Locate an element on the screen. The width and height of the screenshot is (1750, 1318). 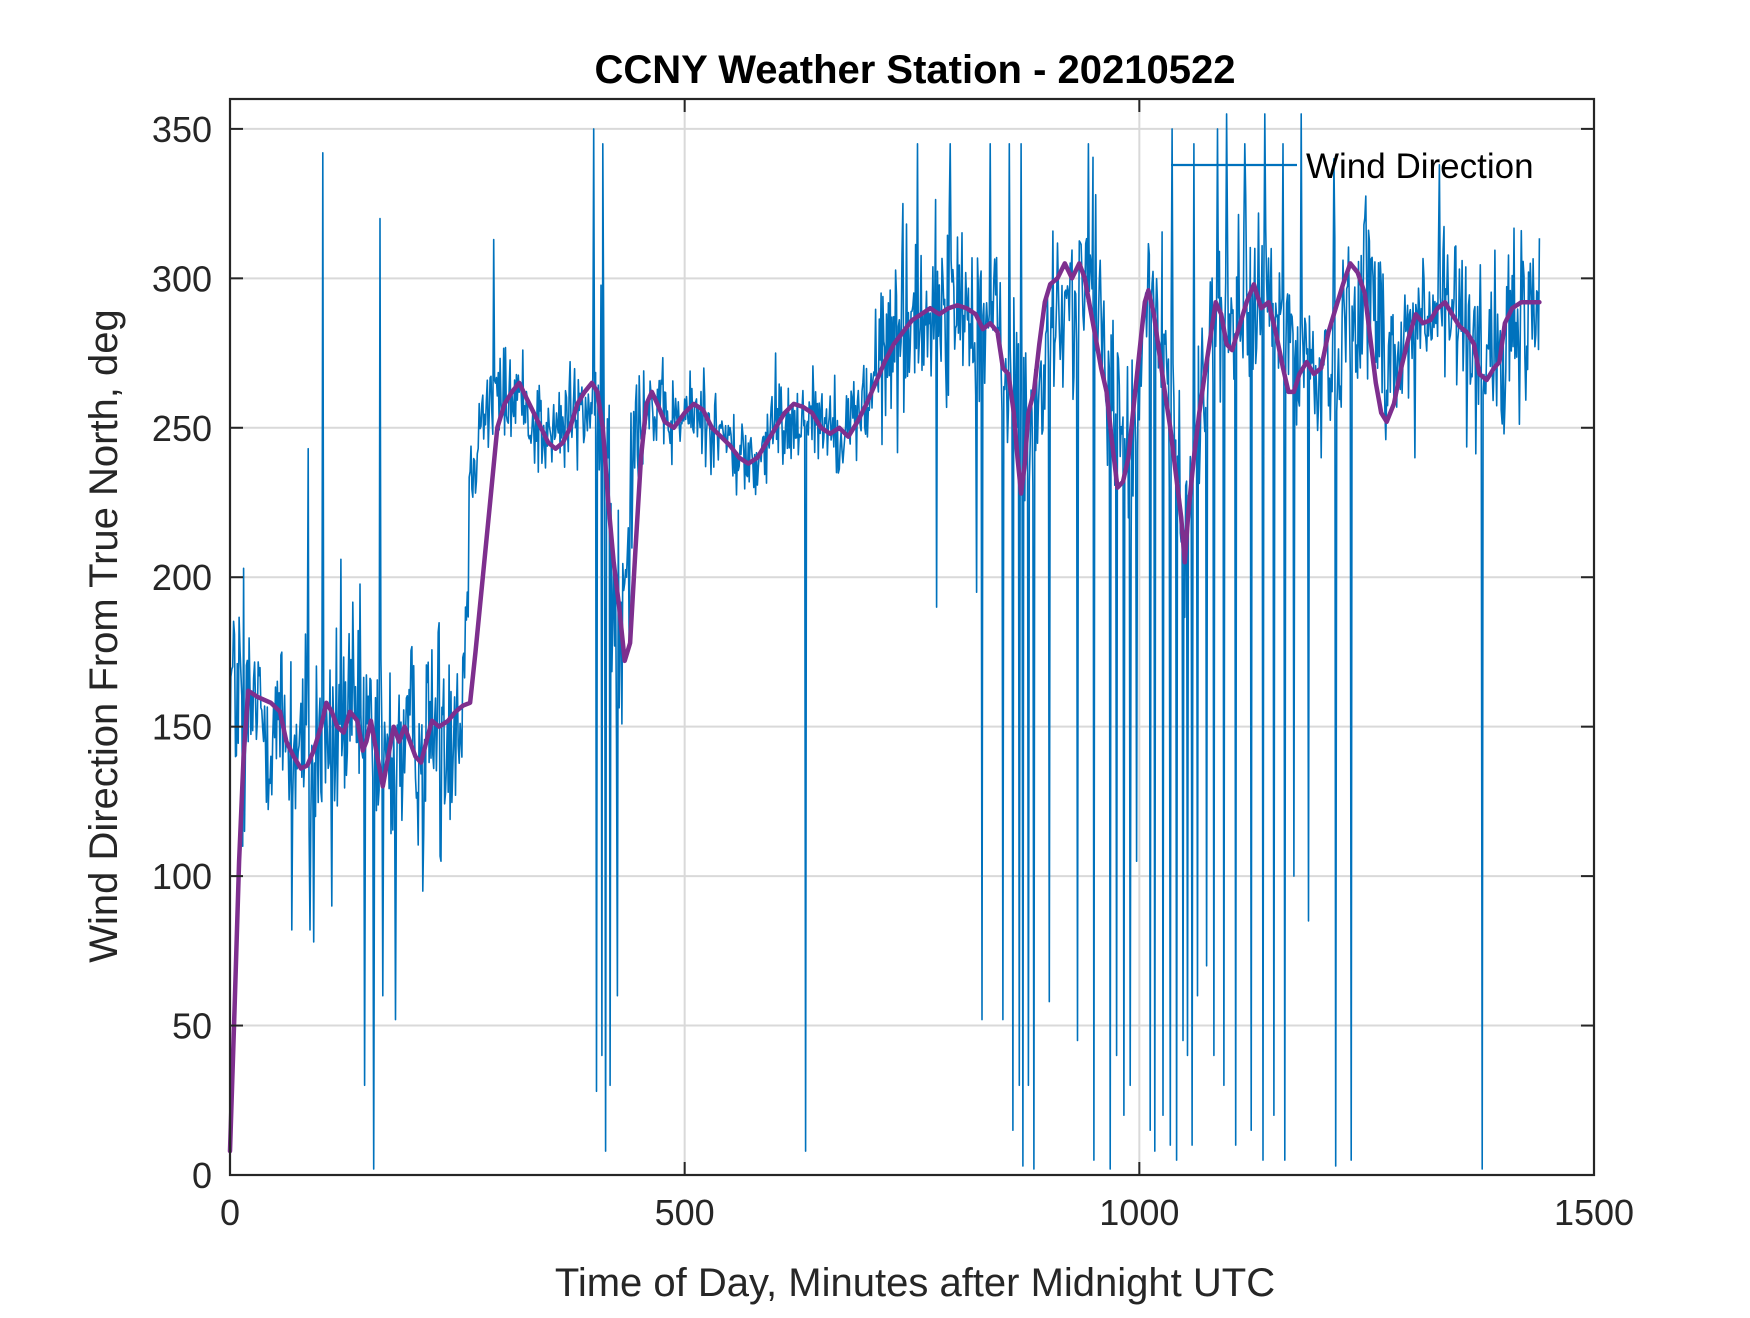
x-tick-label: 1000 is located at coordinates (1139, 1212).